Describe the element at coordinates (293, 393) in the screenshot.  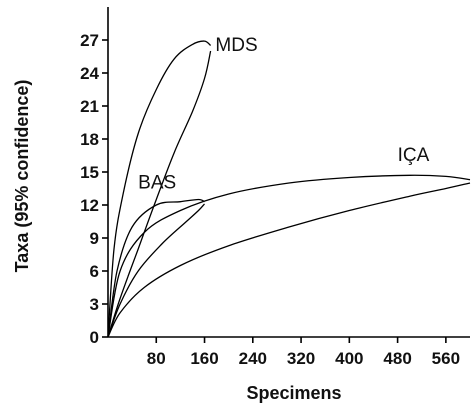
I see `x-axis-title: Specimens` at that location.